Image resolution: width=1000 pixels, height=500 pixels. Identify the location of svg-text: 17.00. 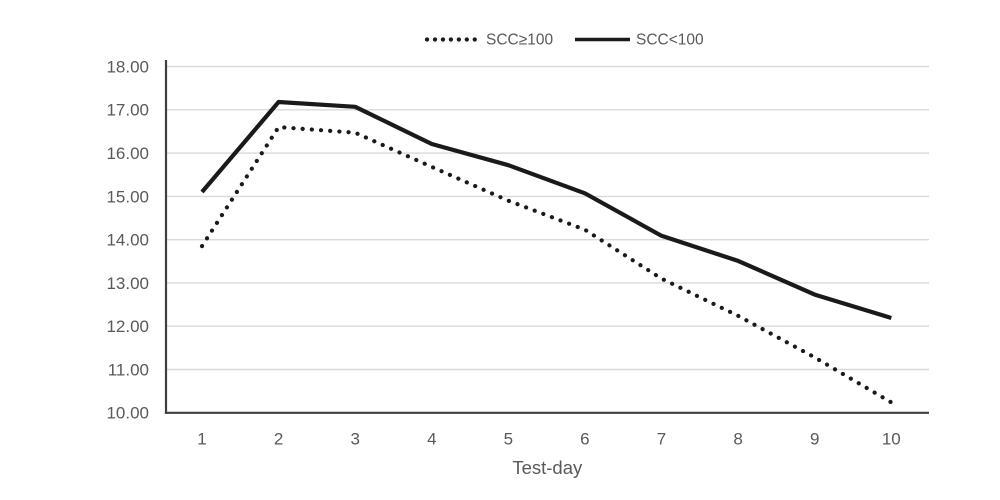
(127, 110).